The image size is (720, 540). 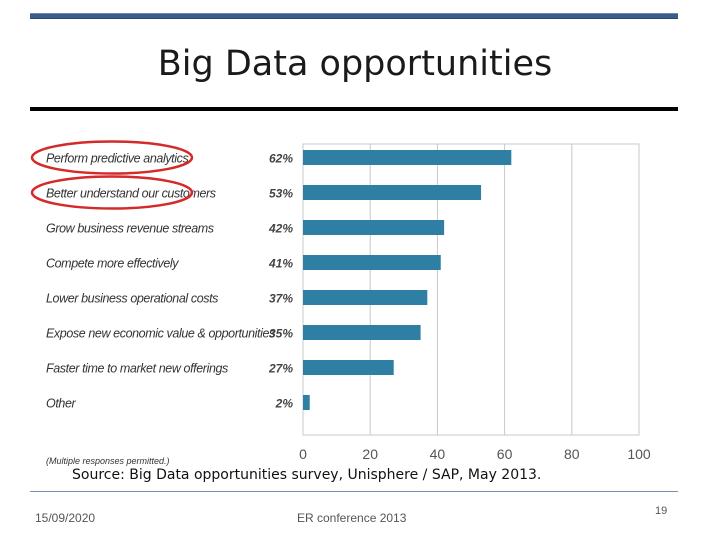 What do you see at coordinates (65, 518) in the screenshot?
I see `footer-date: 15/09/2020` at bounding box center [65, 518].